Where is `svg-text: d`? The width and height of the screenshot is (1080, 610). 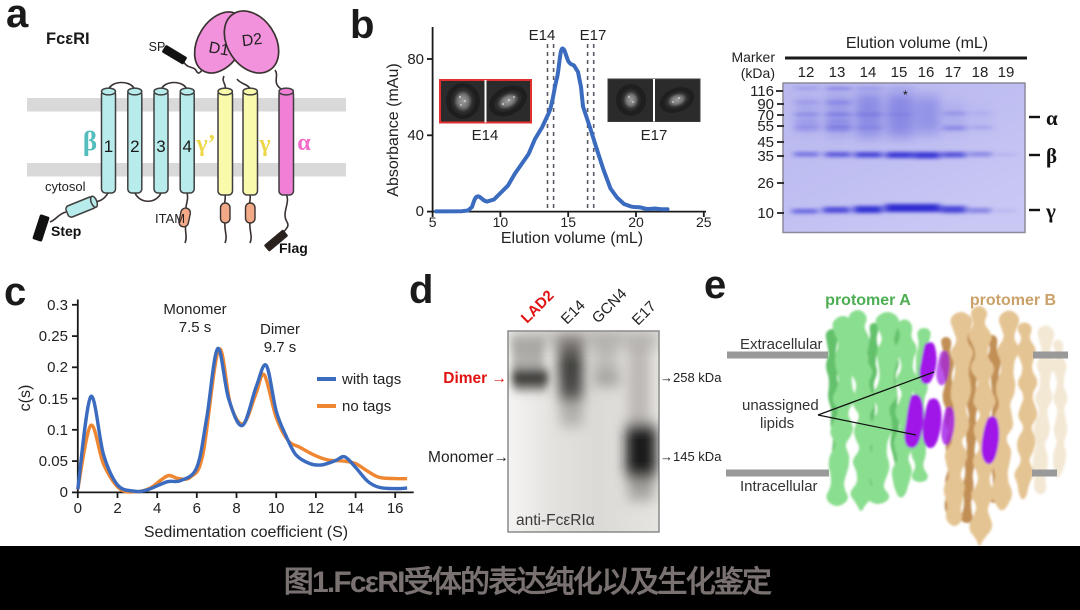 svg-text: d is located at coordinates (421, 292).